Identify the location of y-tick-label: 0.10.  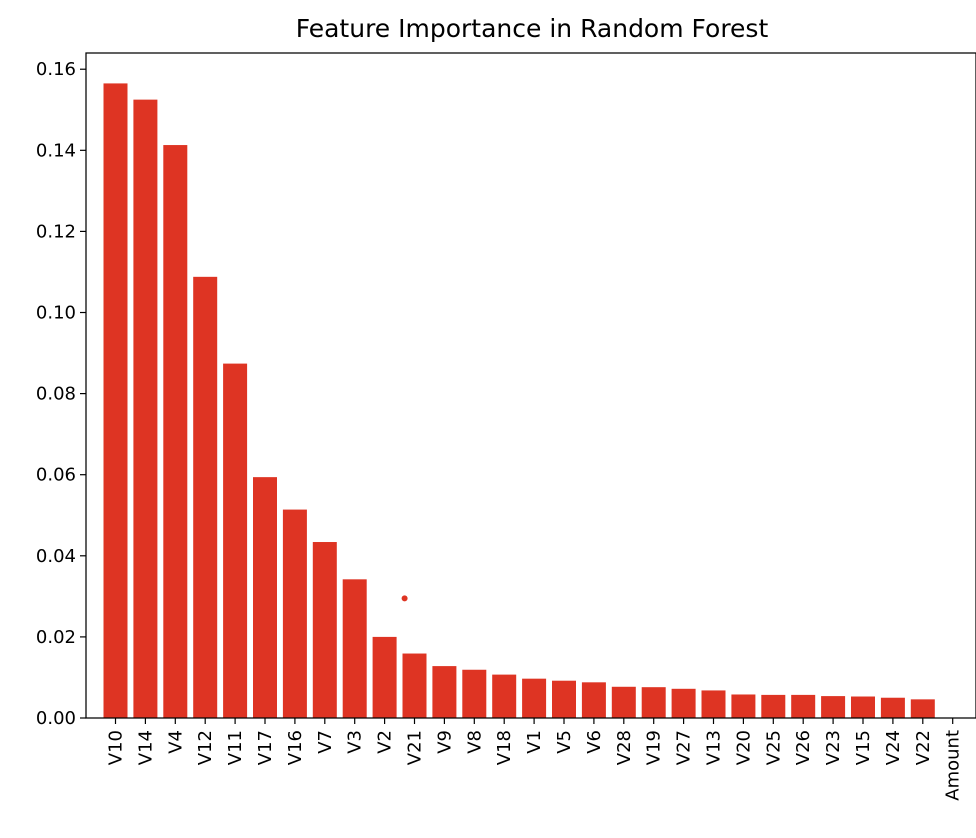
(56, 313).